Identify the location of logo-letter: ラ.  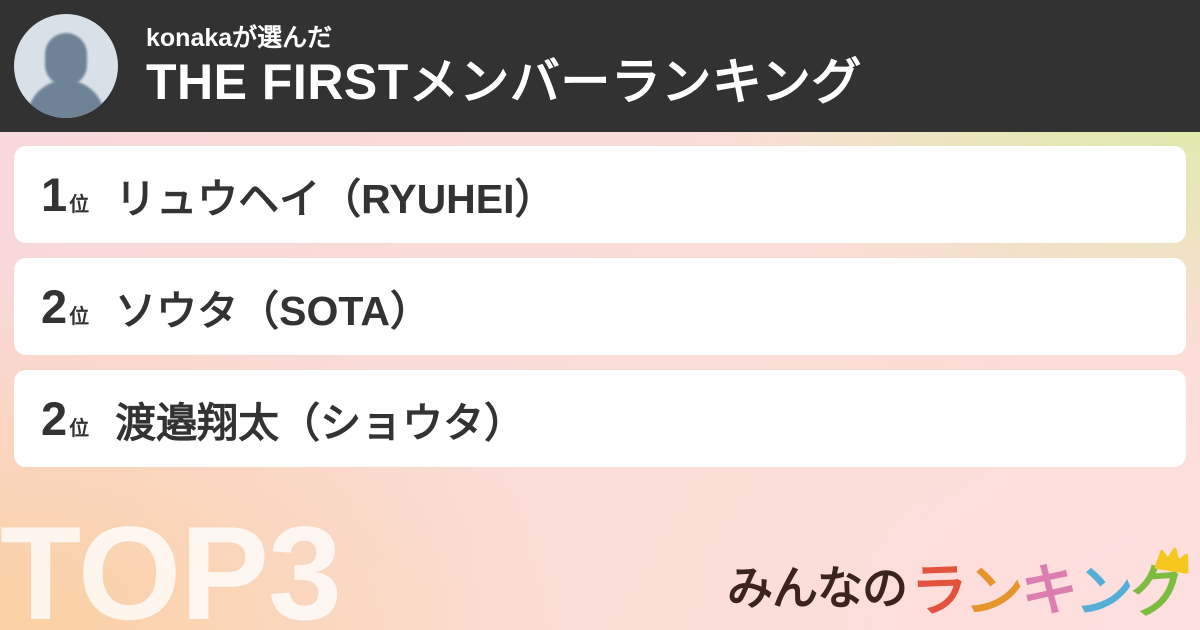
(938, 591).